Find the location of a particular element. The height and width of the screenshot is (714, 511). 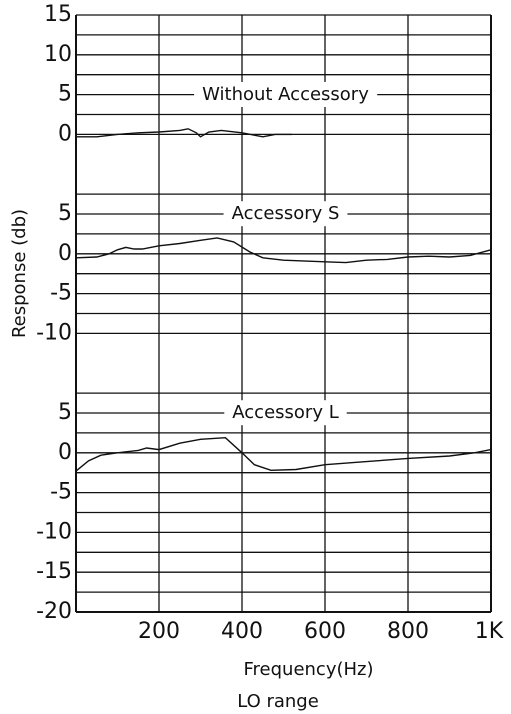

x-tick-label: 200 is located at coordinates (159, 631).